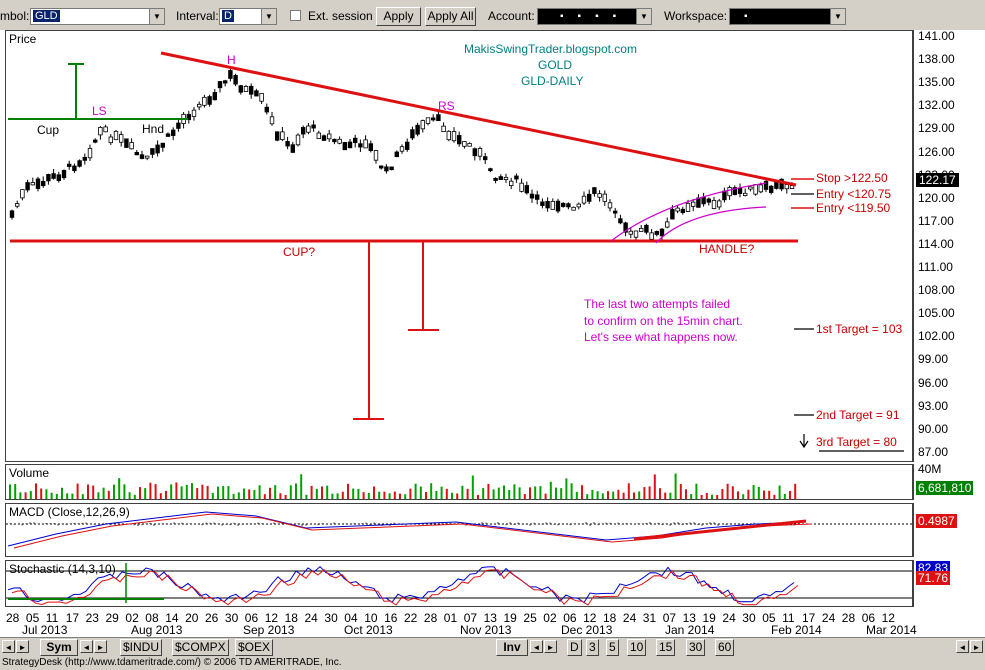 The image size is (985, 670). I want to click on label-cup-question: CUP?, so click(299, 252).